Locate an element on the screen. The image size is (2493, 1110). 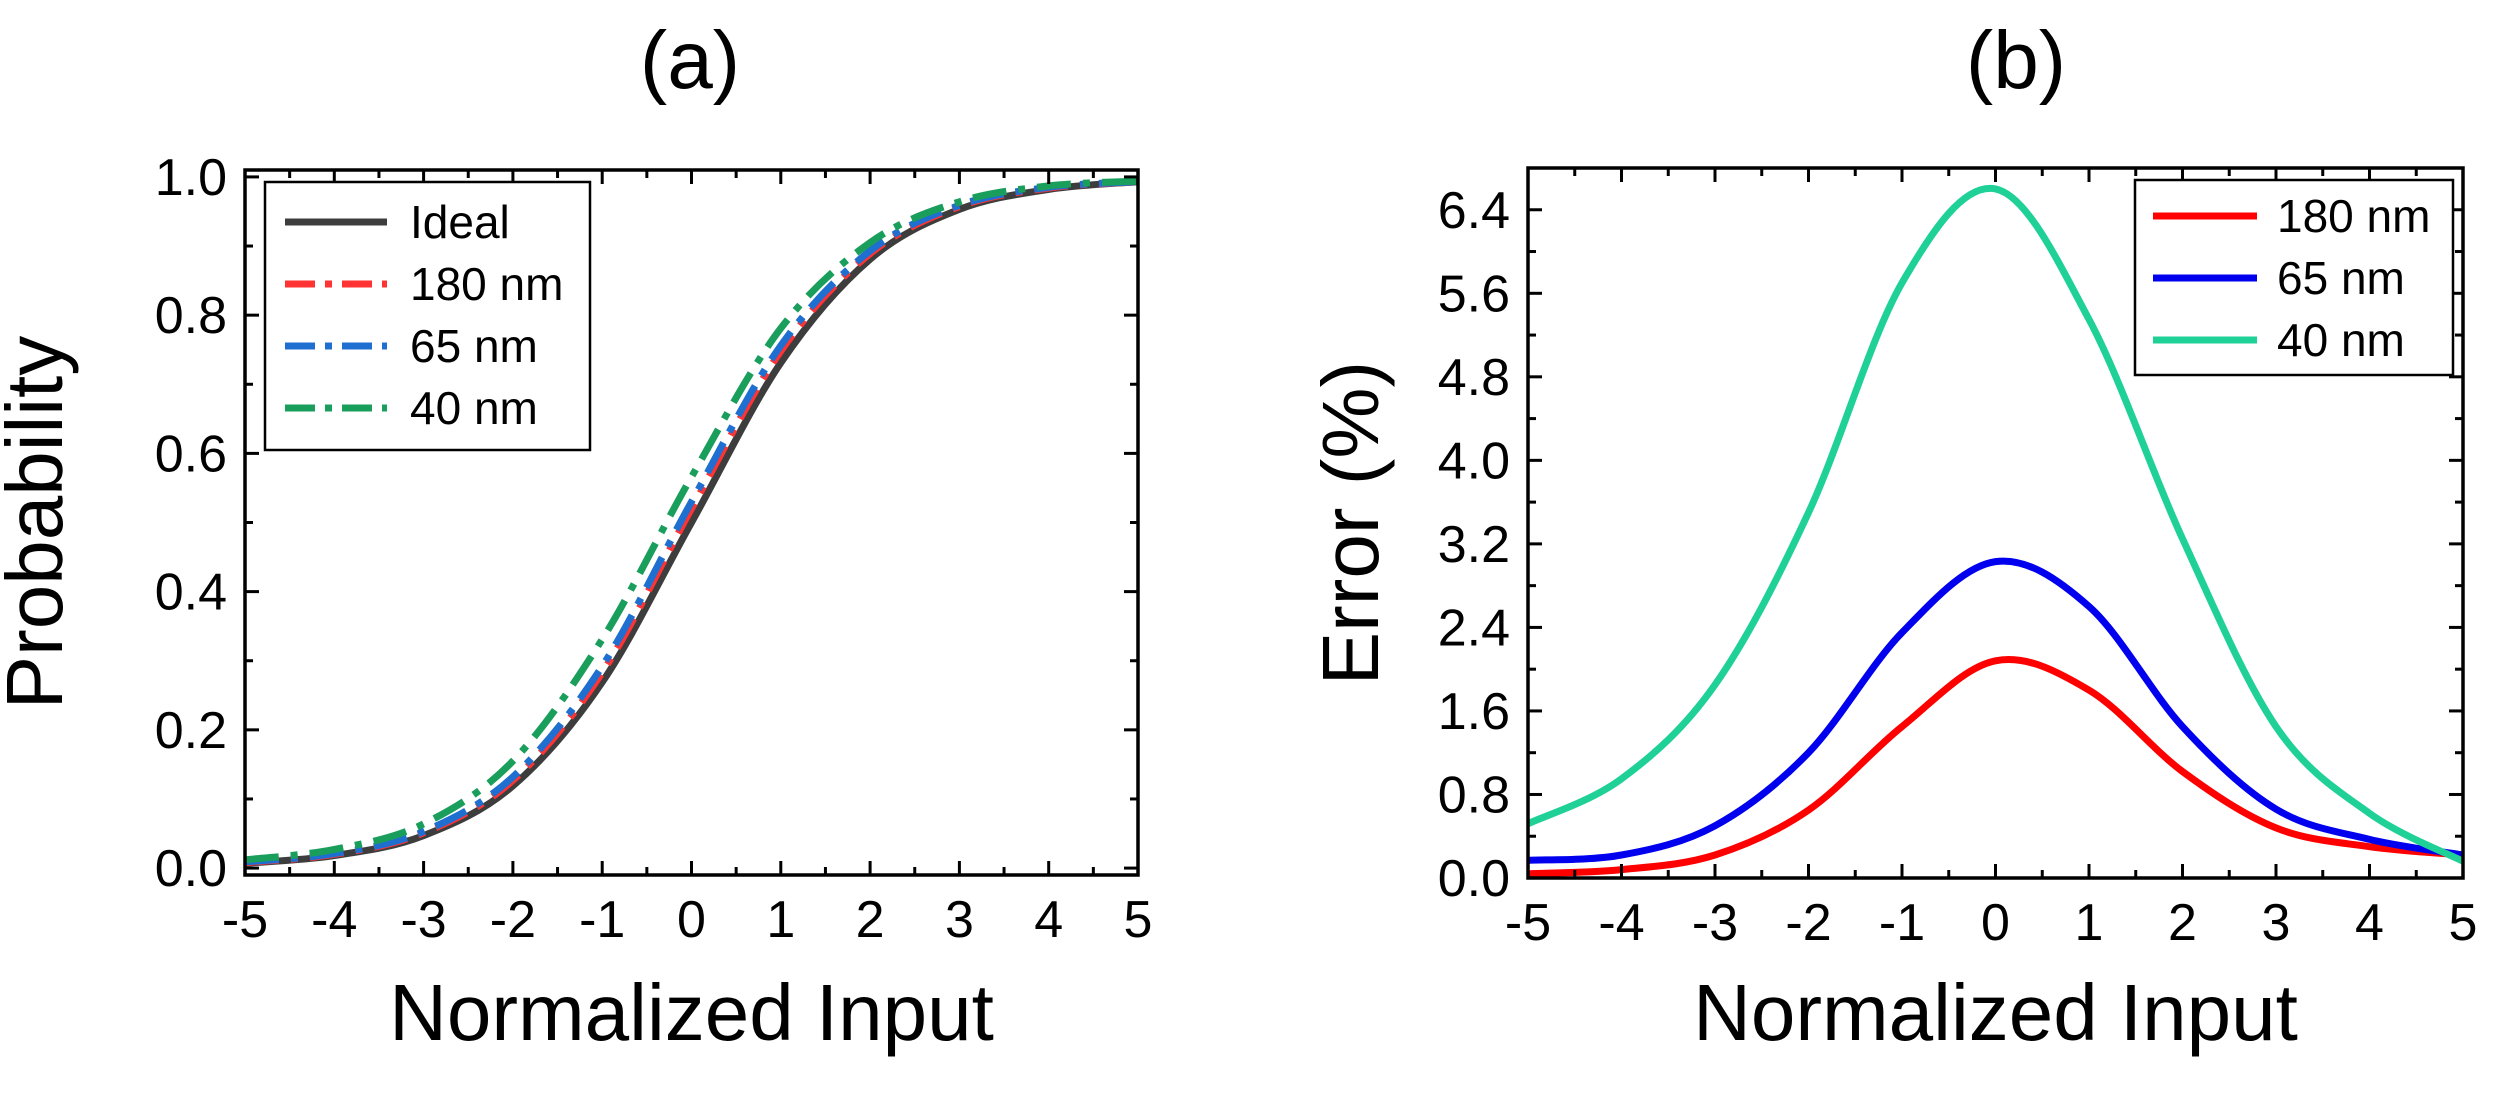
y-tick-label: 5.6 is located at coordinates (1474, 294).